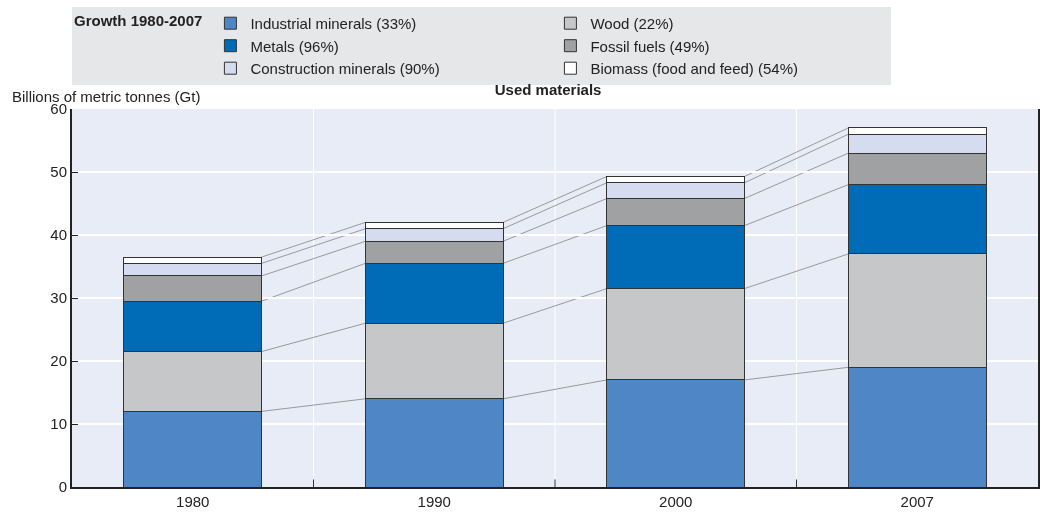 The width and height of the screenshot is (1040, 516). I want to click on y-tick-label: 10, so click(58, 424).